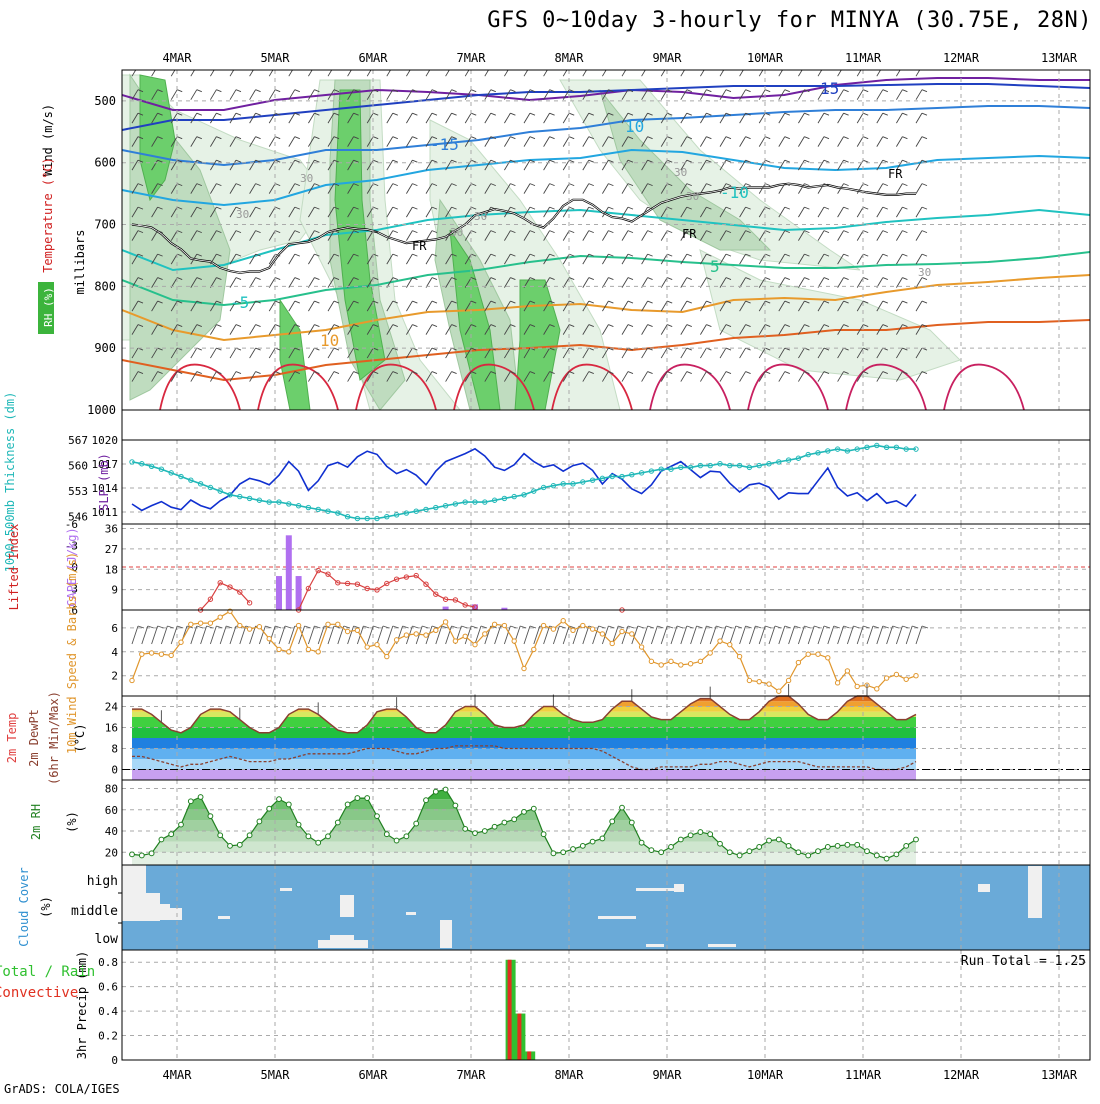  What do you see at coordinates (72, 566) in the screenshot?
I see `cape-axis-title: CAPE (J/kg)` at bounding box center [72, 566].